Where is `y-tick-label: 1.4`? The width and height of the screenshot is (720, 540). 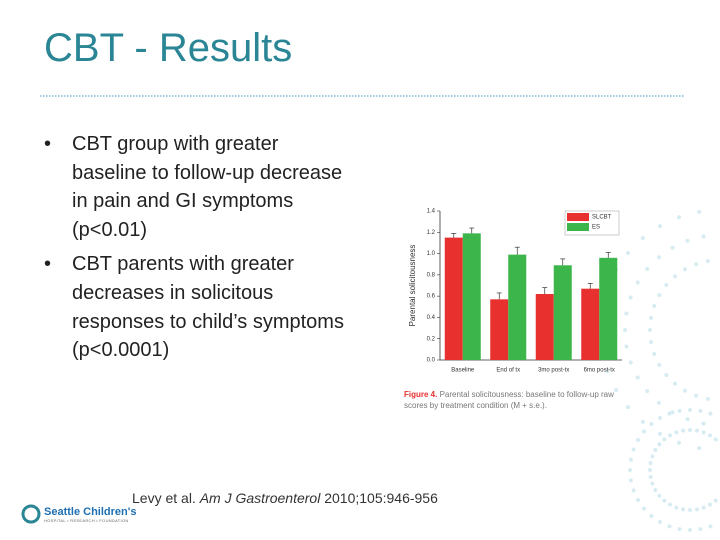
y-tick-label: 1.4 is located at coordinates (431, 212).